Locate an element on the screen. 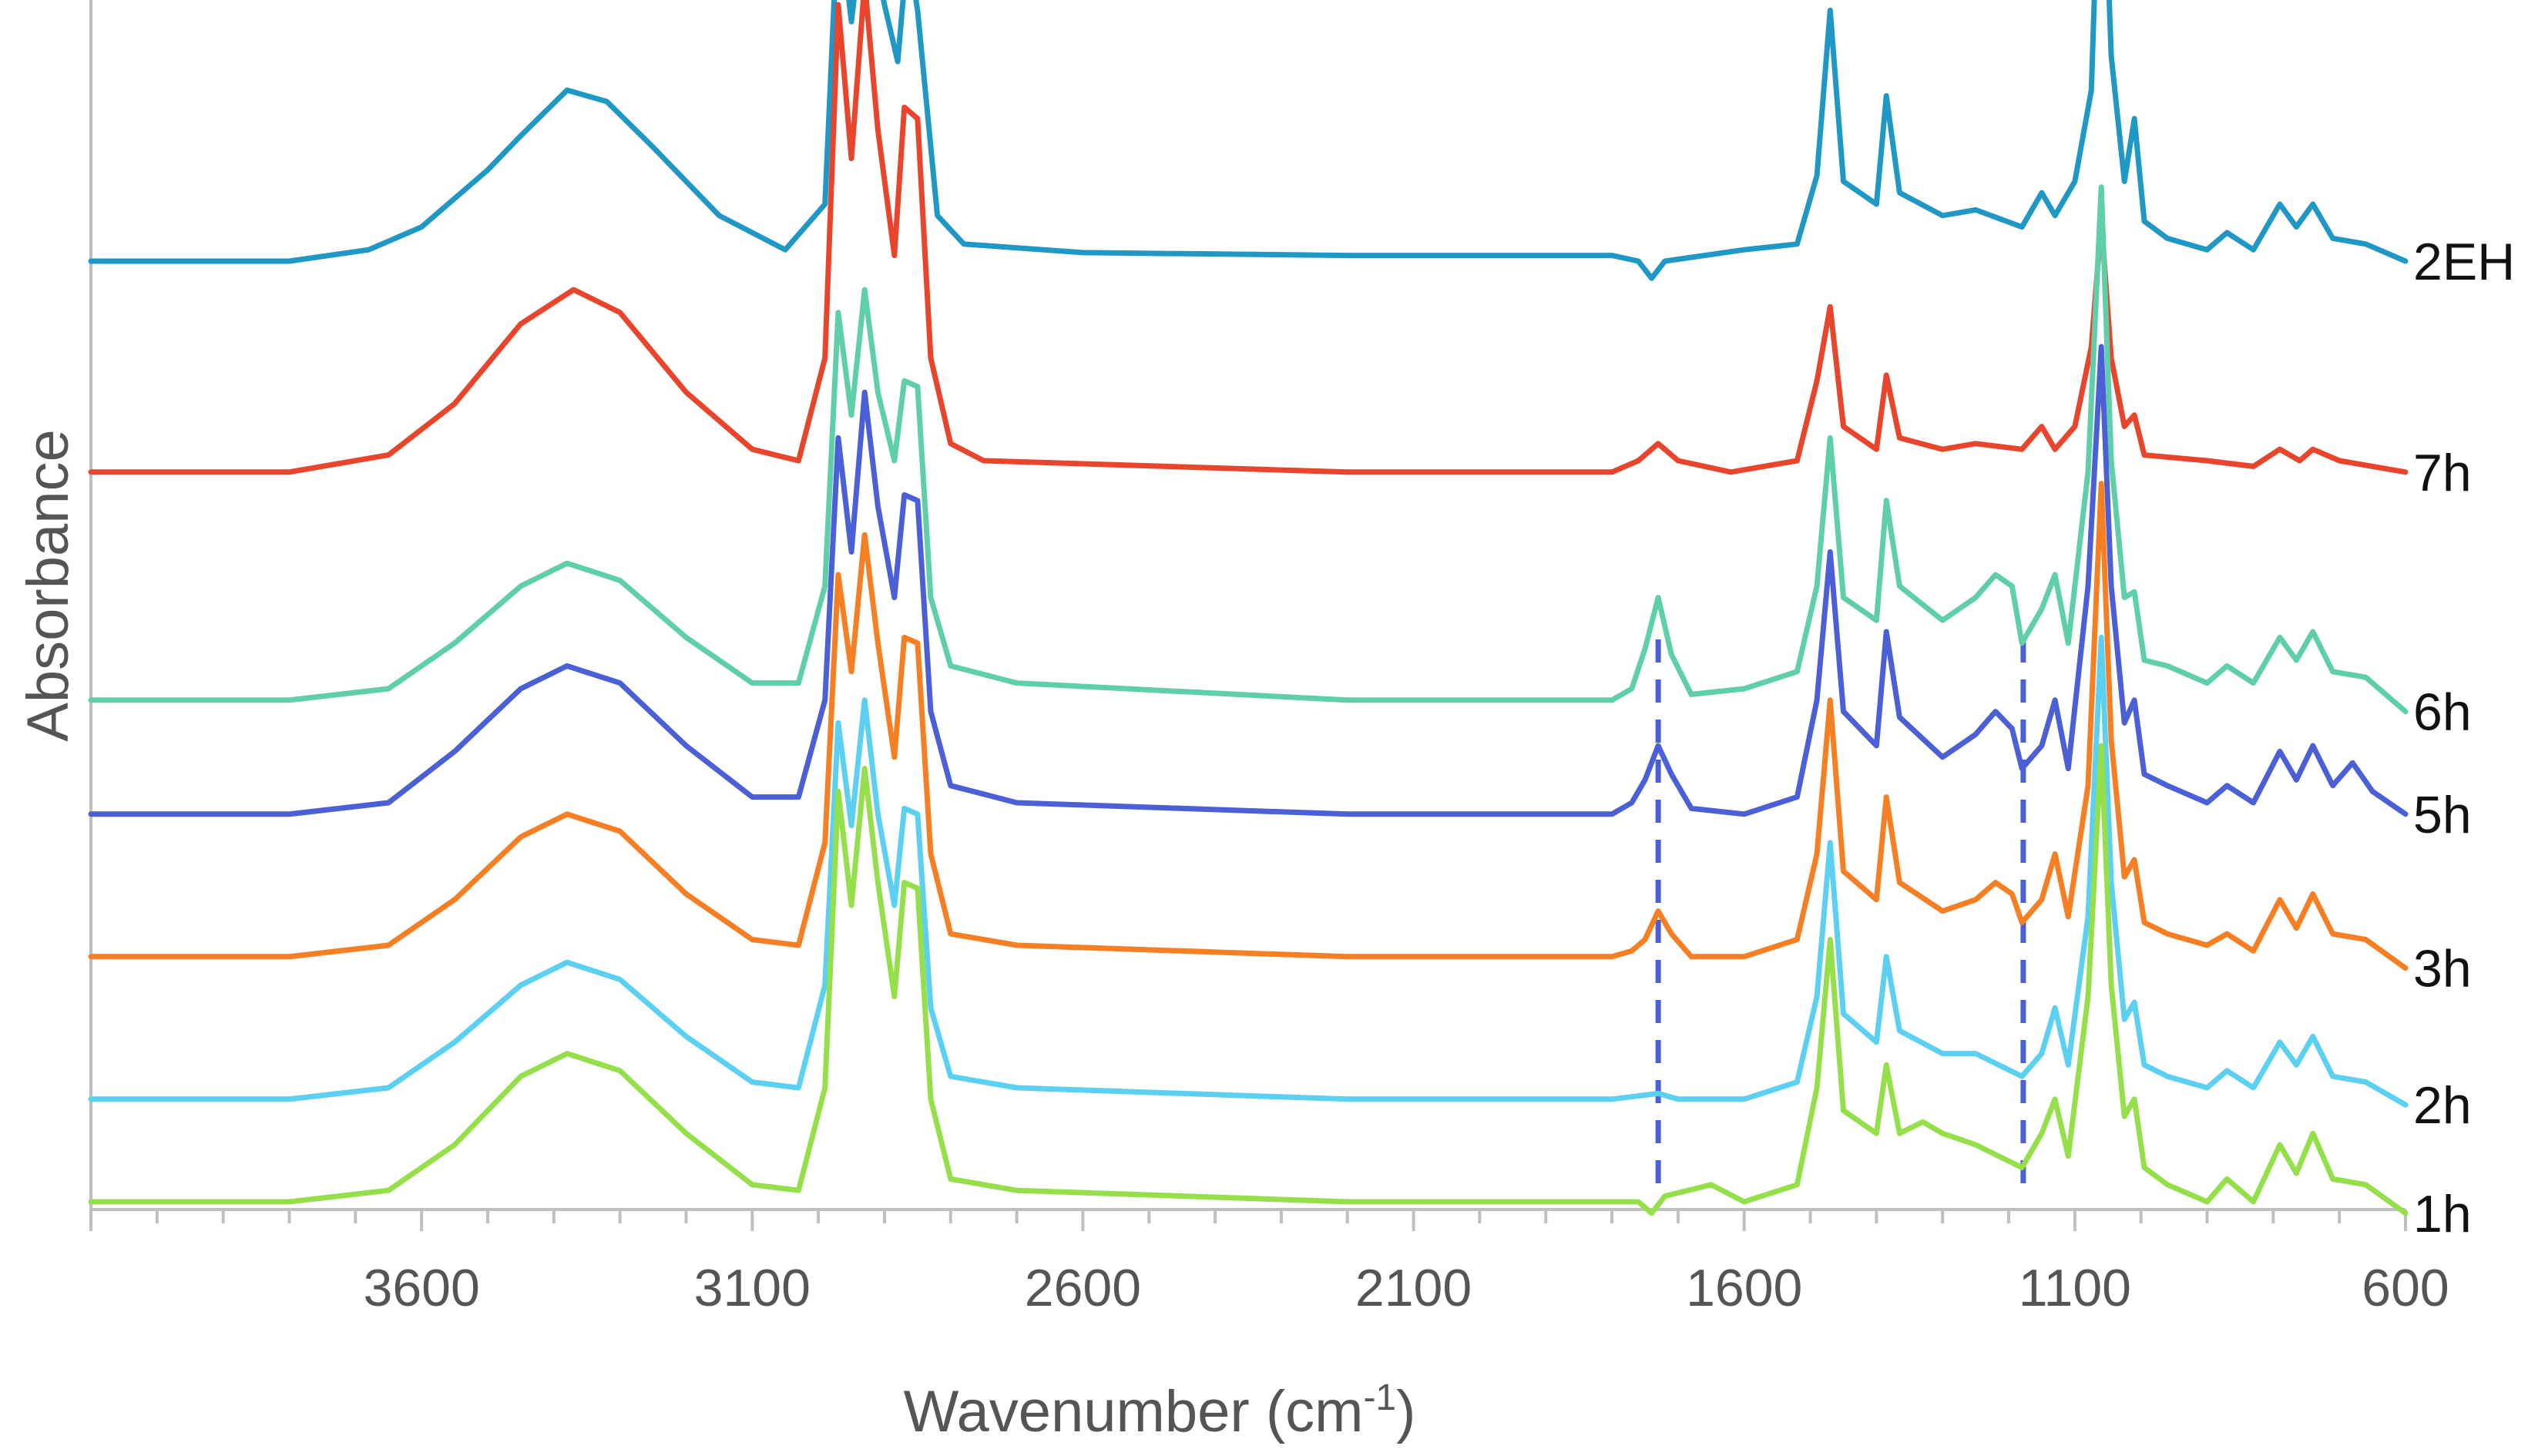  x-tick-label: 600 is located at coordinates (2405, 1288).